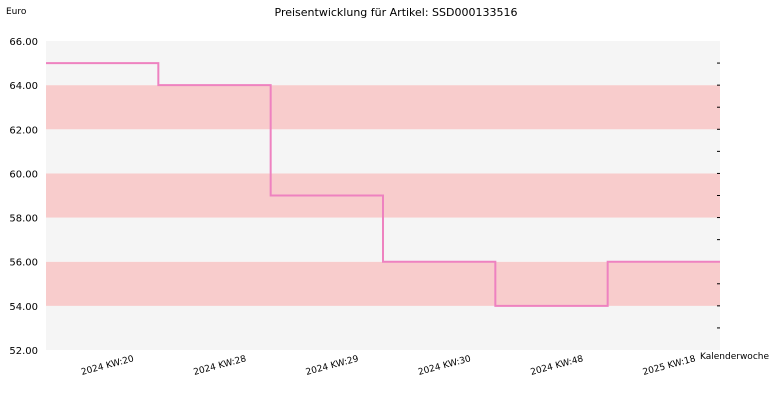 Image resolution: width=770 pixels, height=400 pixels. Describe the element at coordinates (220, 366) in the screenshot. I see `x-tick-label: 2024 KW:28` at that location.